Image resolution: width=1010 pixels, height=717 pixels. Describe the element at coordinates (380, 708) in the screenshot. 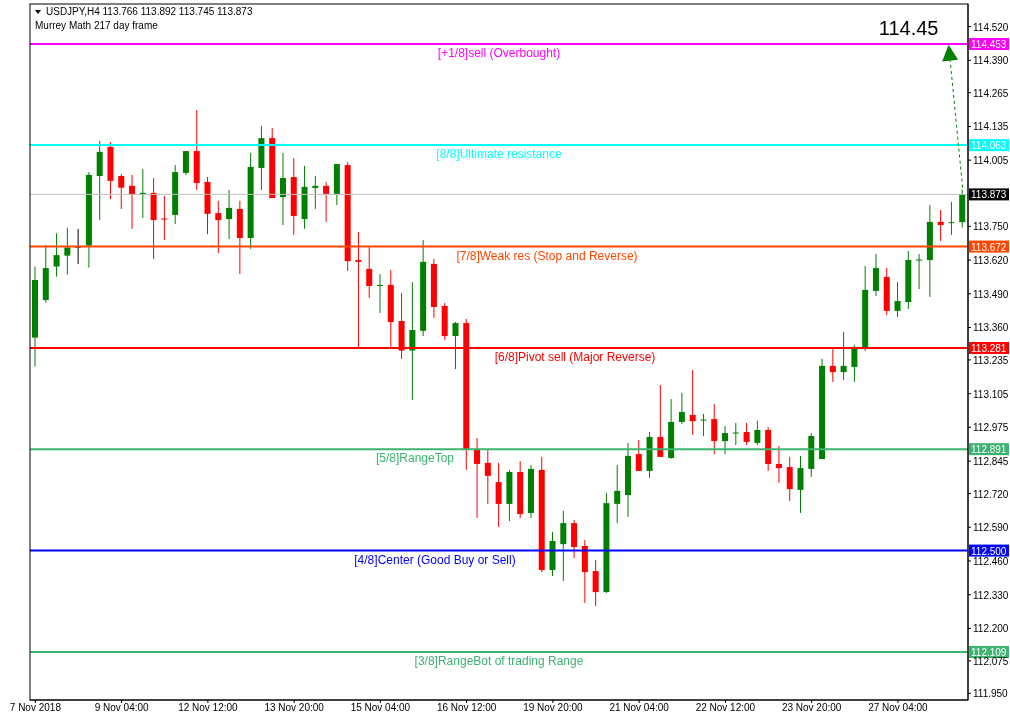

I see `x-tick-label: 15 Nov 04:00` at that location.